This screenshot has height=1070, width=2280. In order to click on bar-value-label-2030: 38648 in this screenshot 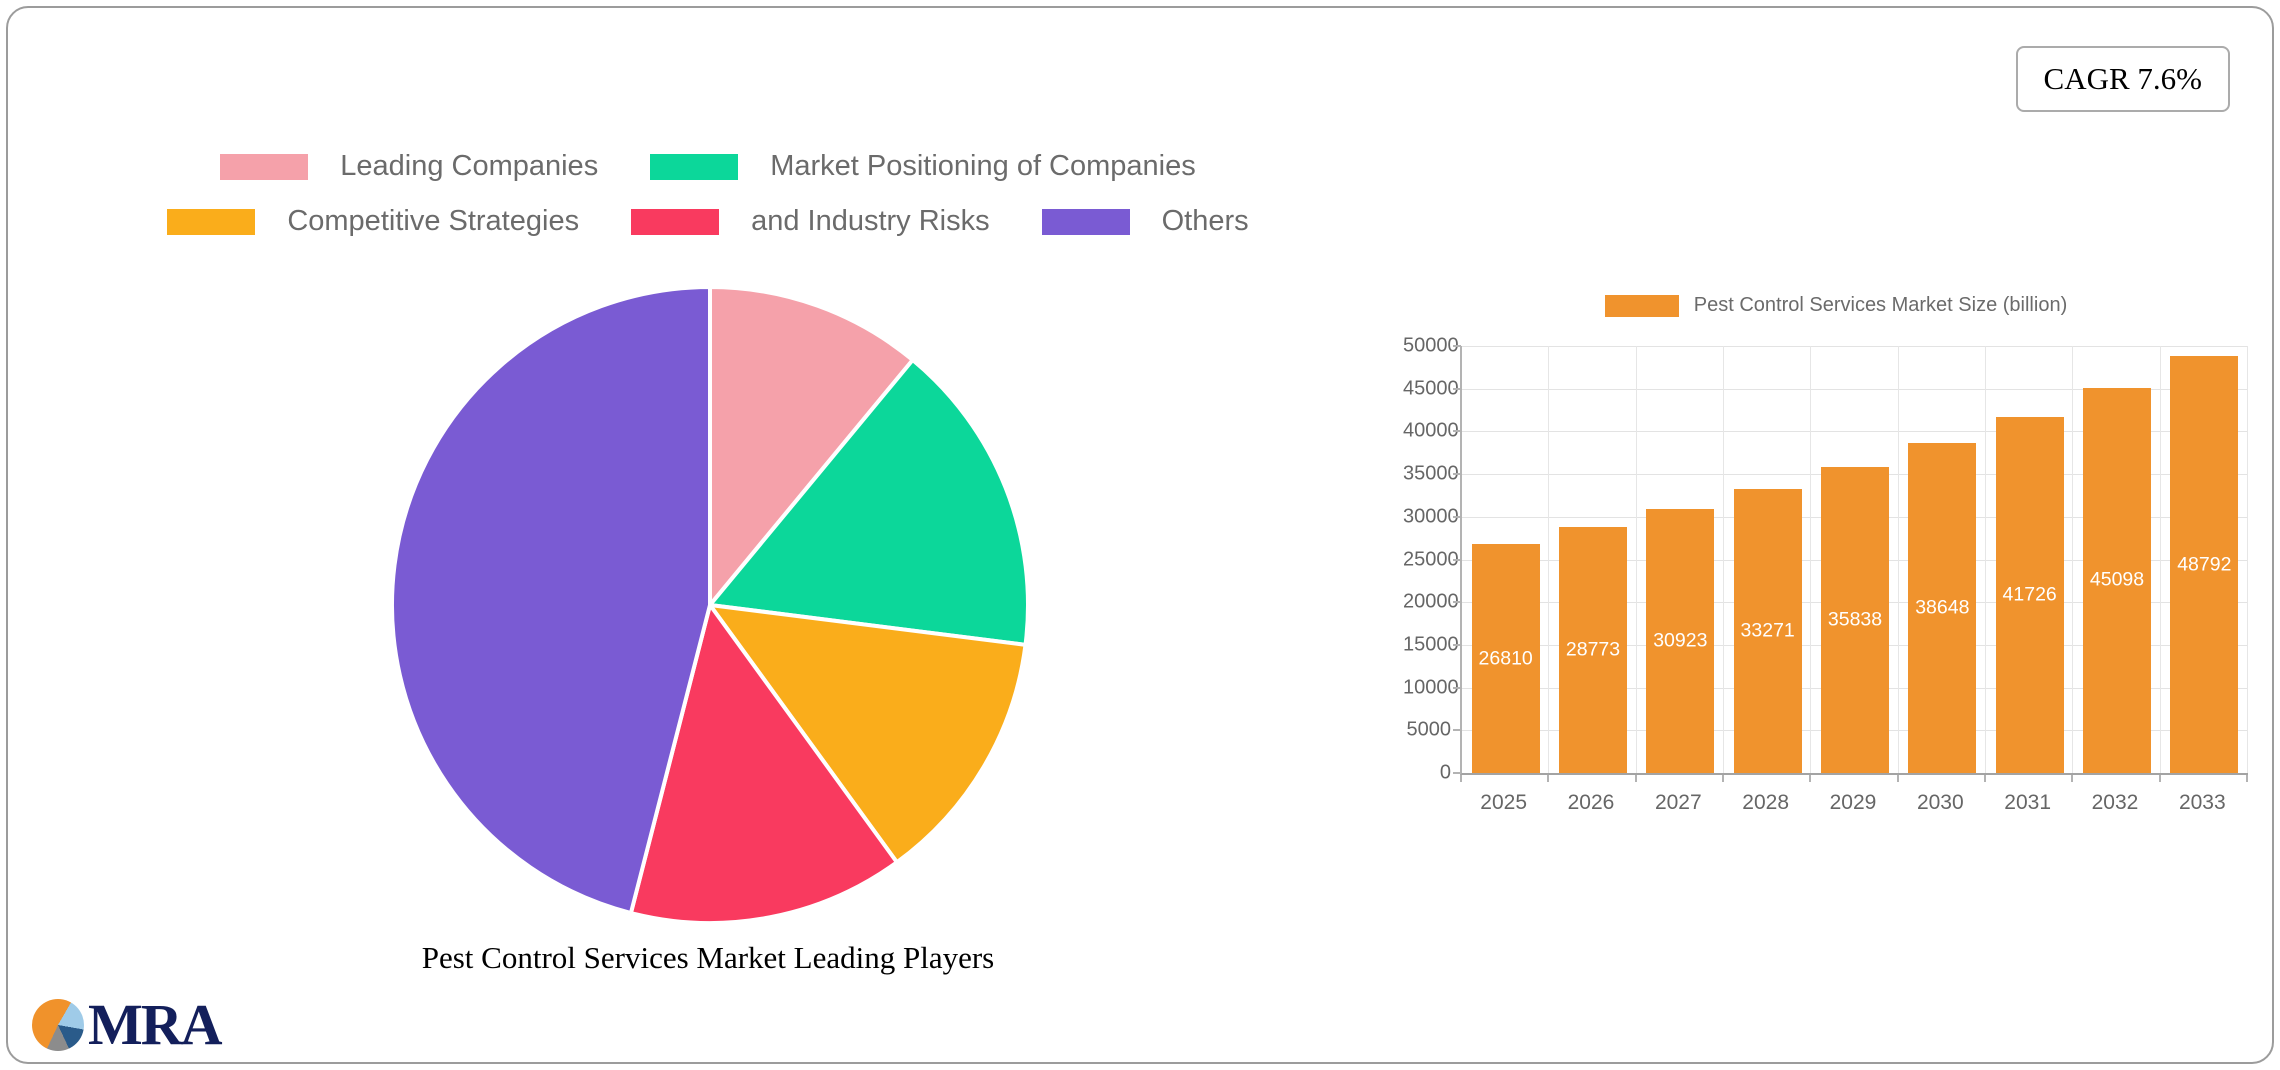, I will do `click(1942, 607)`.